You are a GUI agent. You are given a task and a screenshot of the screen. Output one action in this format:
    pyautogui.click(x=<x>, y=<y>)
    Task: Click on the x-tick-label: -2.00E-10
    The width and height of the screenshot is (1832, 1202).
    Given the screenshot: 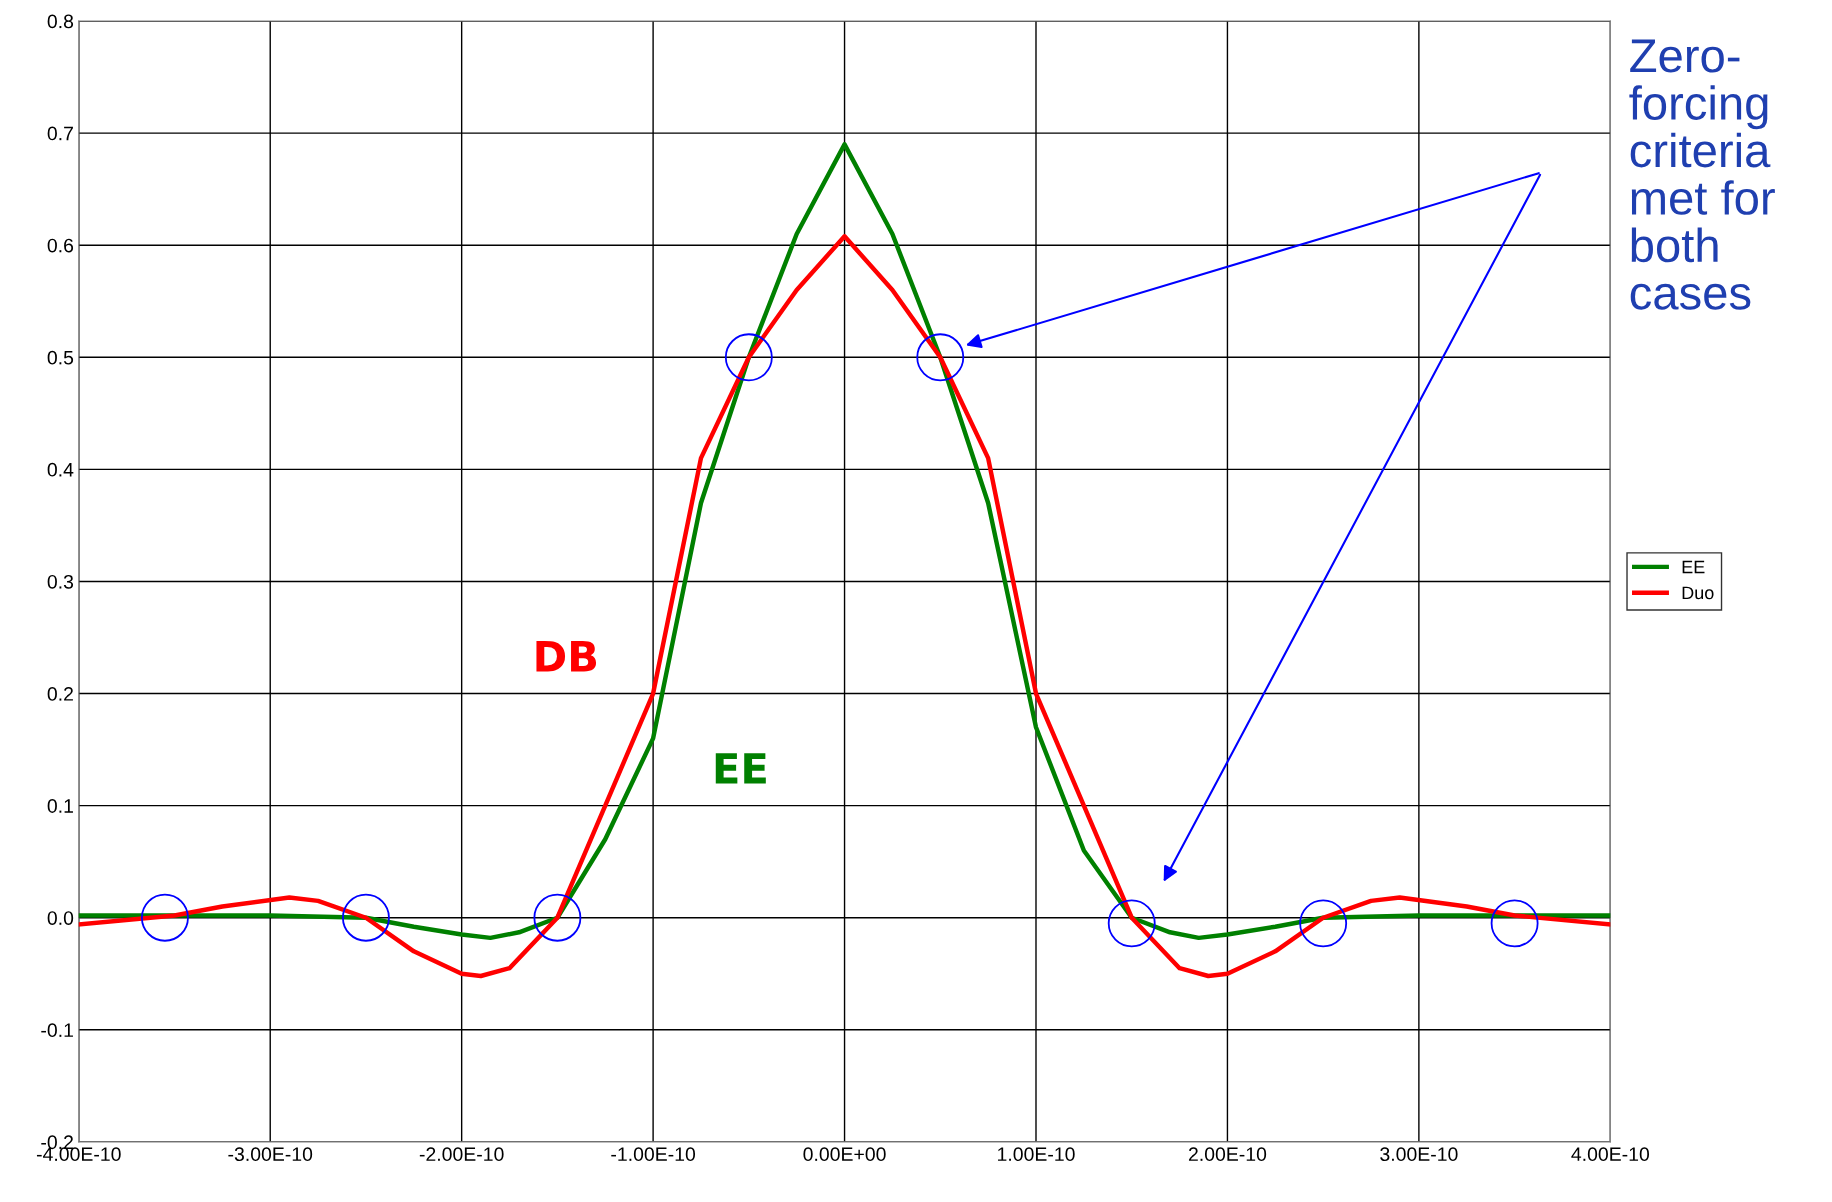 What is the action you would take?
    pyautogui.click(x=461, y=1154)
    